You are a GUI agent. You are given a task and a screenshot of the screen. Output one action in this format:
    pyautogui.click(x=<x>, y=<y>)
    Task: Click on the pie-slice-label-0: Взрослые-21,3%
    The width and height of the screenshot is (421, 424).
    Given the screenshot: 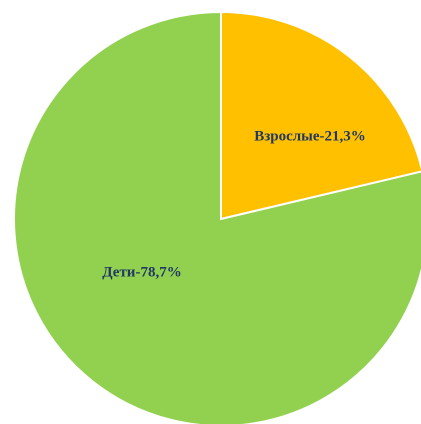 What is the action you would take?
    pyautogui.click(x=310, y=136)
    